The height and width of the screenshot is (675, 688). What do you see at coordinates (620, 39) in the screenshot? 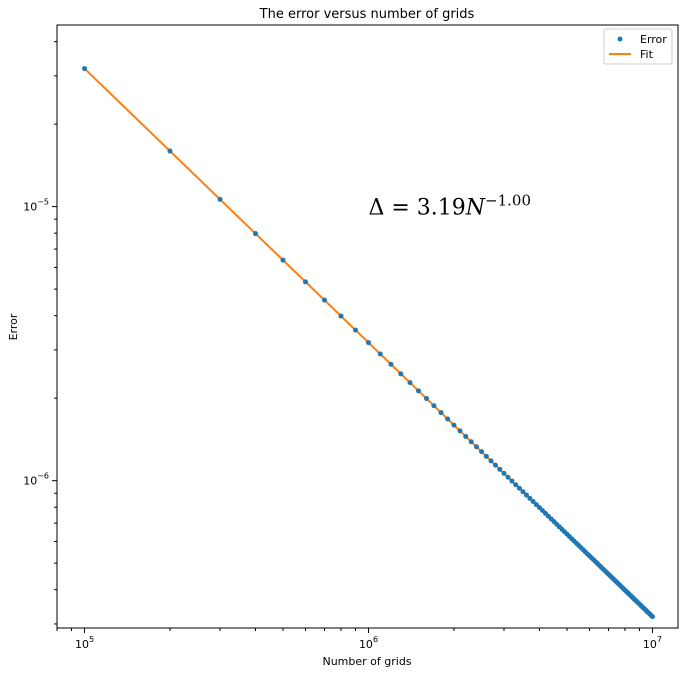
I see `legend-error-marker` at bounding box center [620, 39].